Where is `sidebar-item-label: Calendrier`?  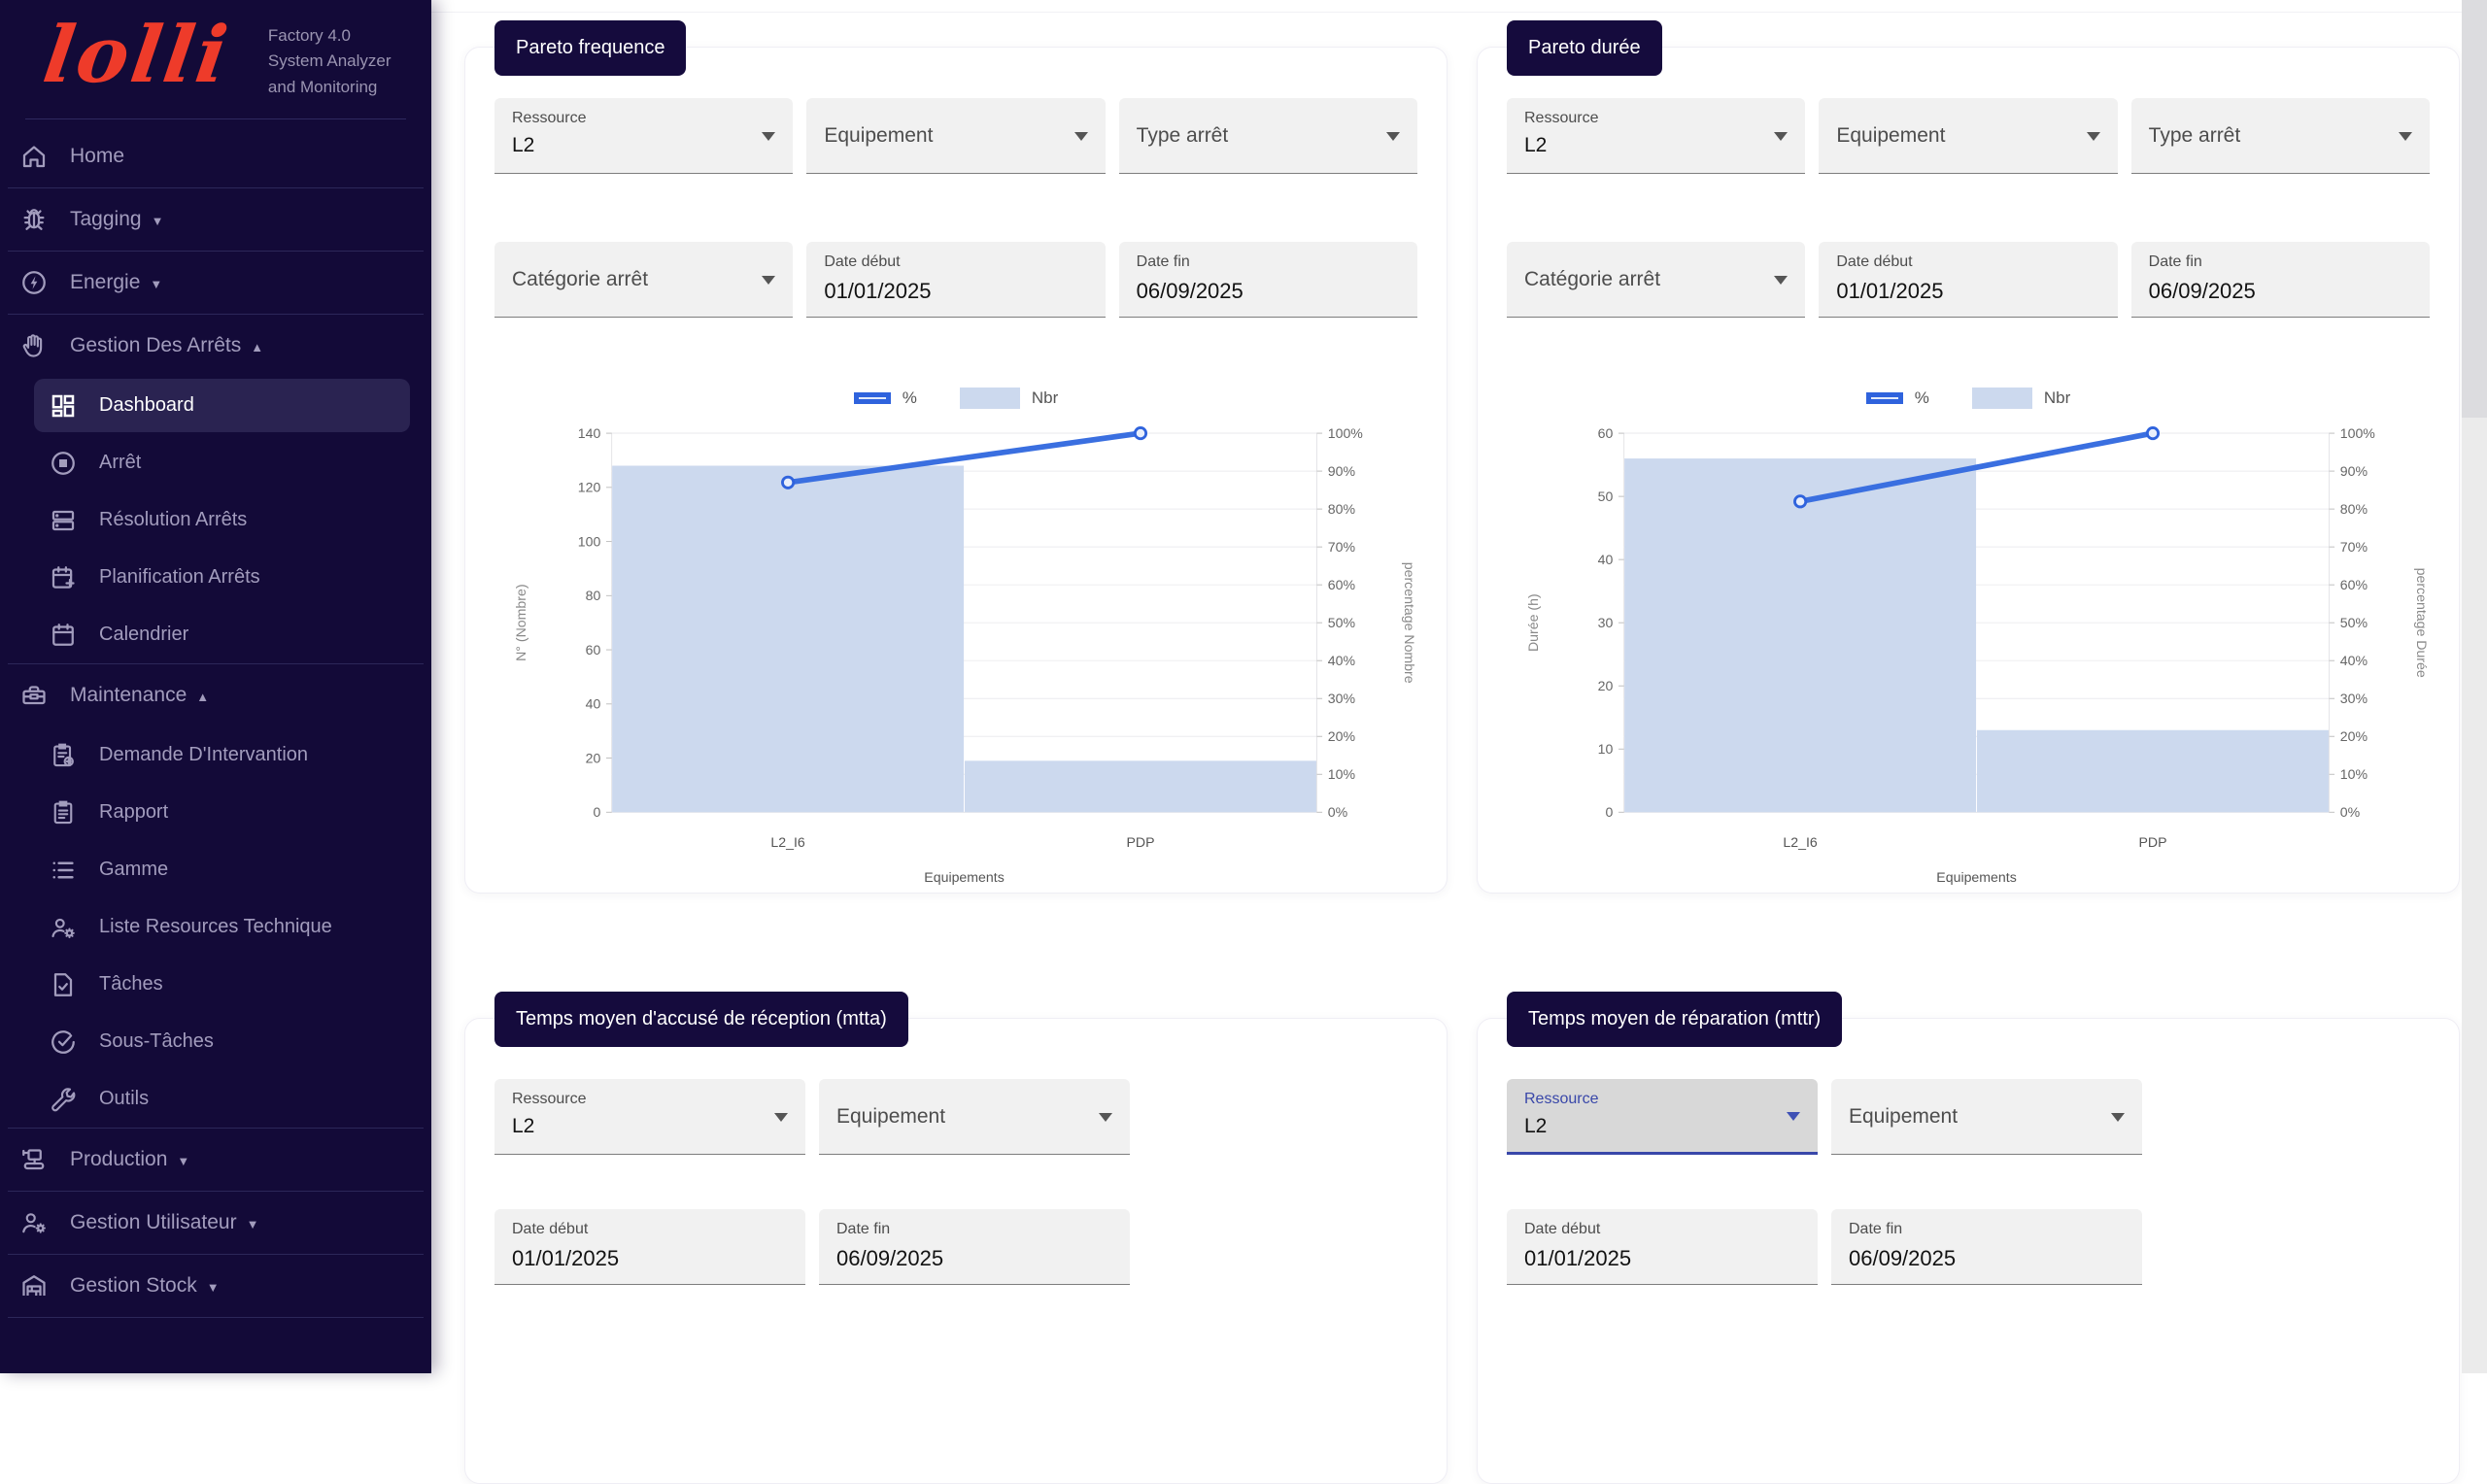
sidebar-item-label: Calendrier is located at coordinates (144, 635).